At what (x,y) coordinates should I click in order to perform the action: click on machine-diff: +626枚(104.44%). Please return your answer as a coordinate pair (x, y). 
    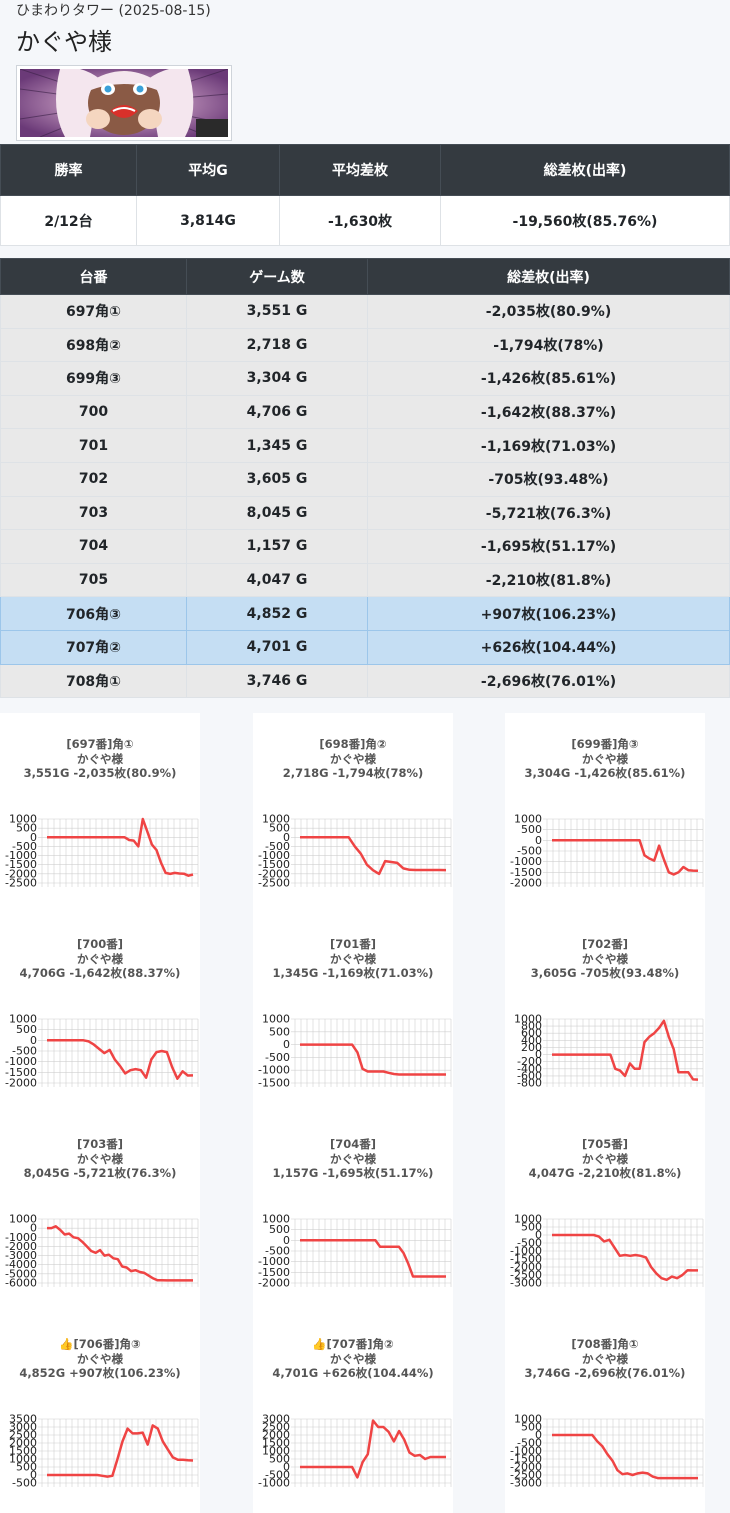
    Looking at the image, I should click on (548, 647).